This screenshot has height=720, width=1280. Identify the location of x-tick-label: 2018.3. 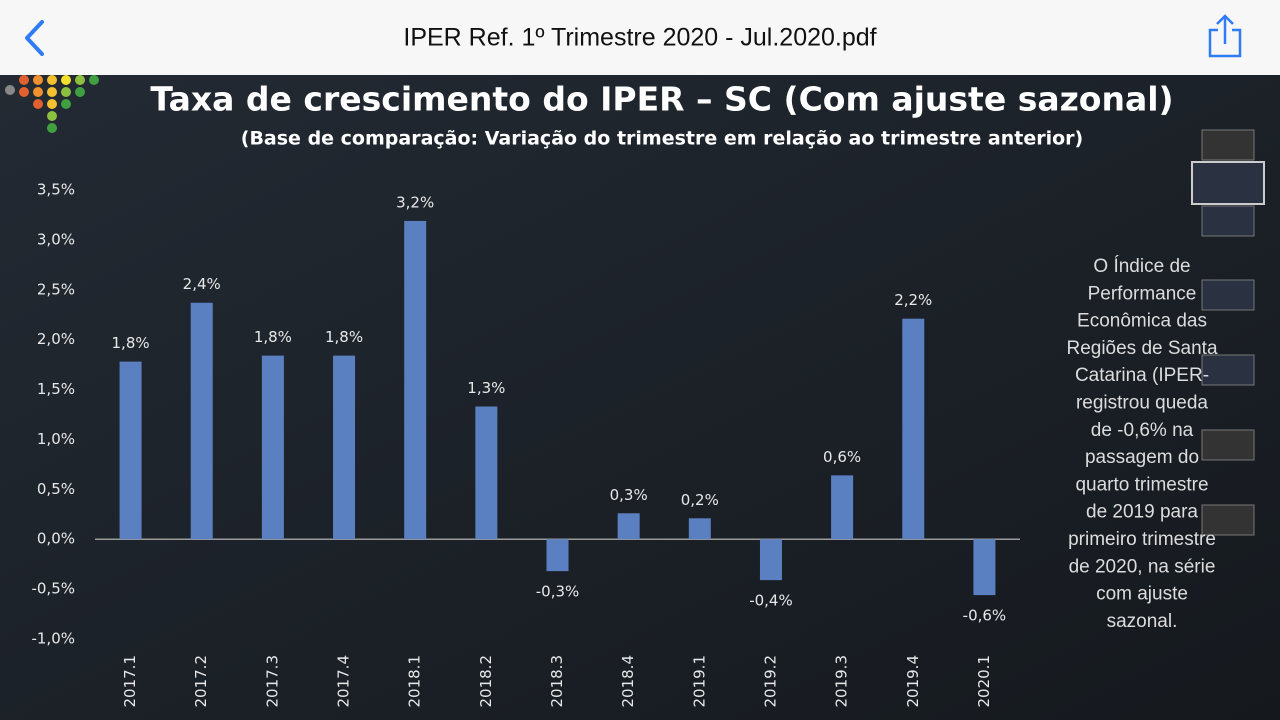
(557, 681).